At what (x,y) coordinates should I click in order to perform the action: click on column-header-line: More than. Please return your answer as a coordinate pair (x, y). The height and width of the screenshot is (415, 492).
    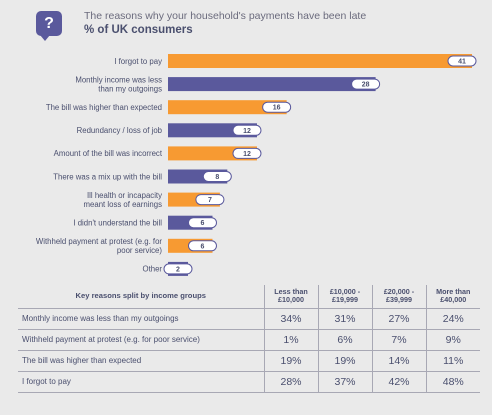
    Looking at the image, I should click on (453, 291).